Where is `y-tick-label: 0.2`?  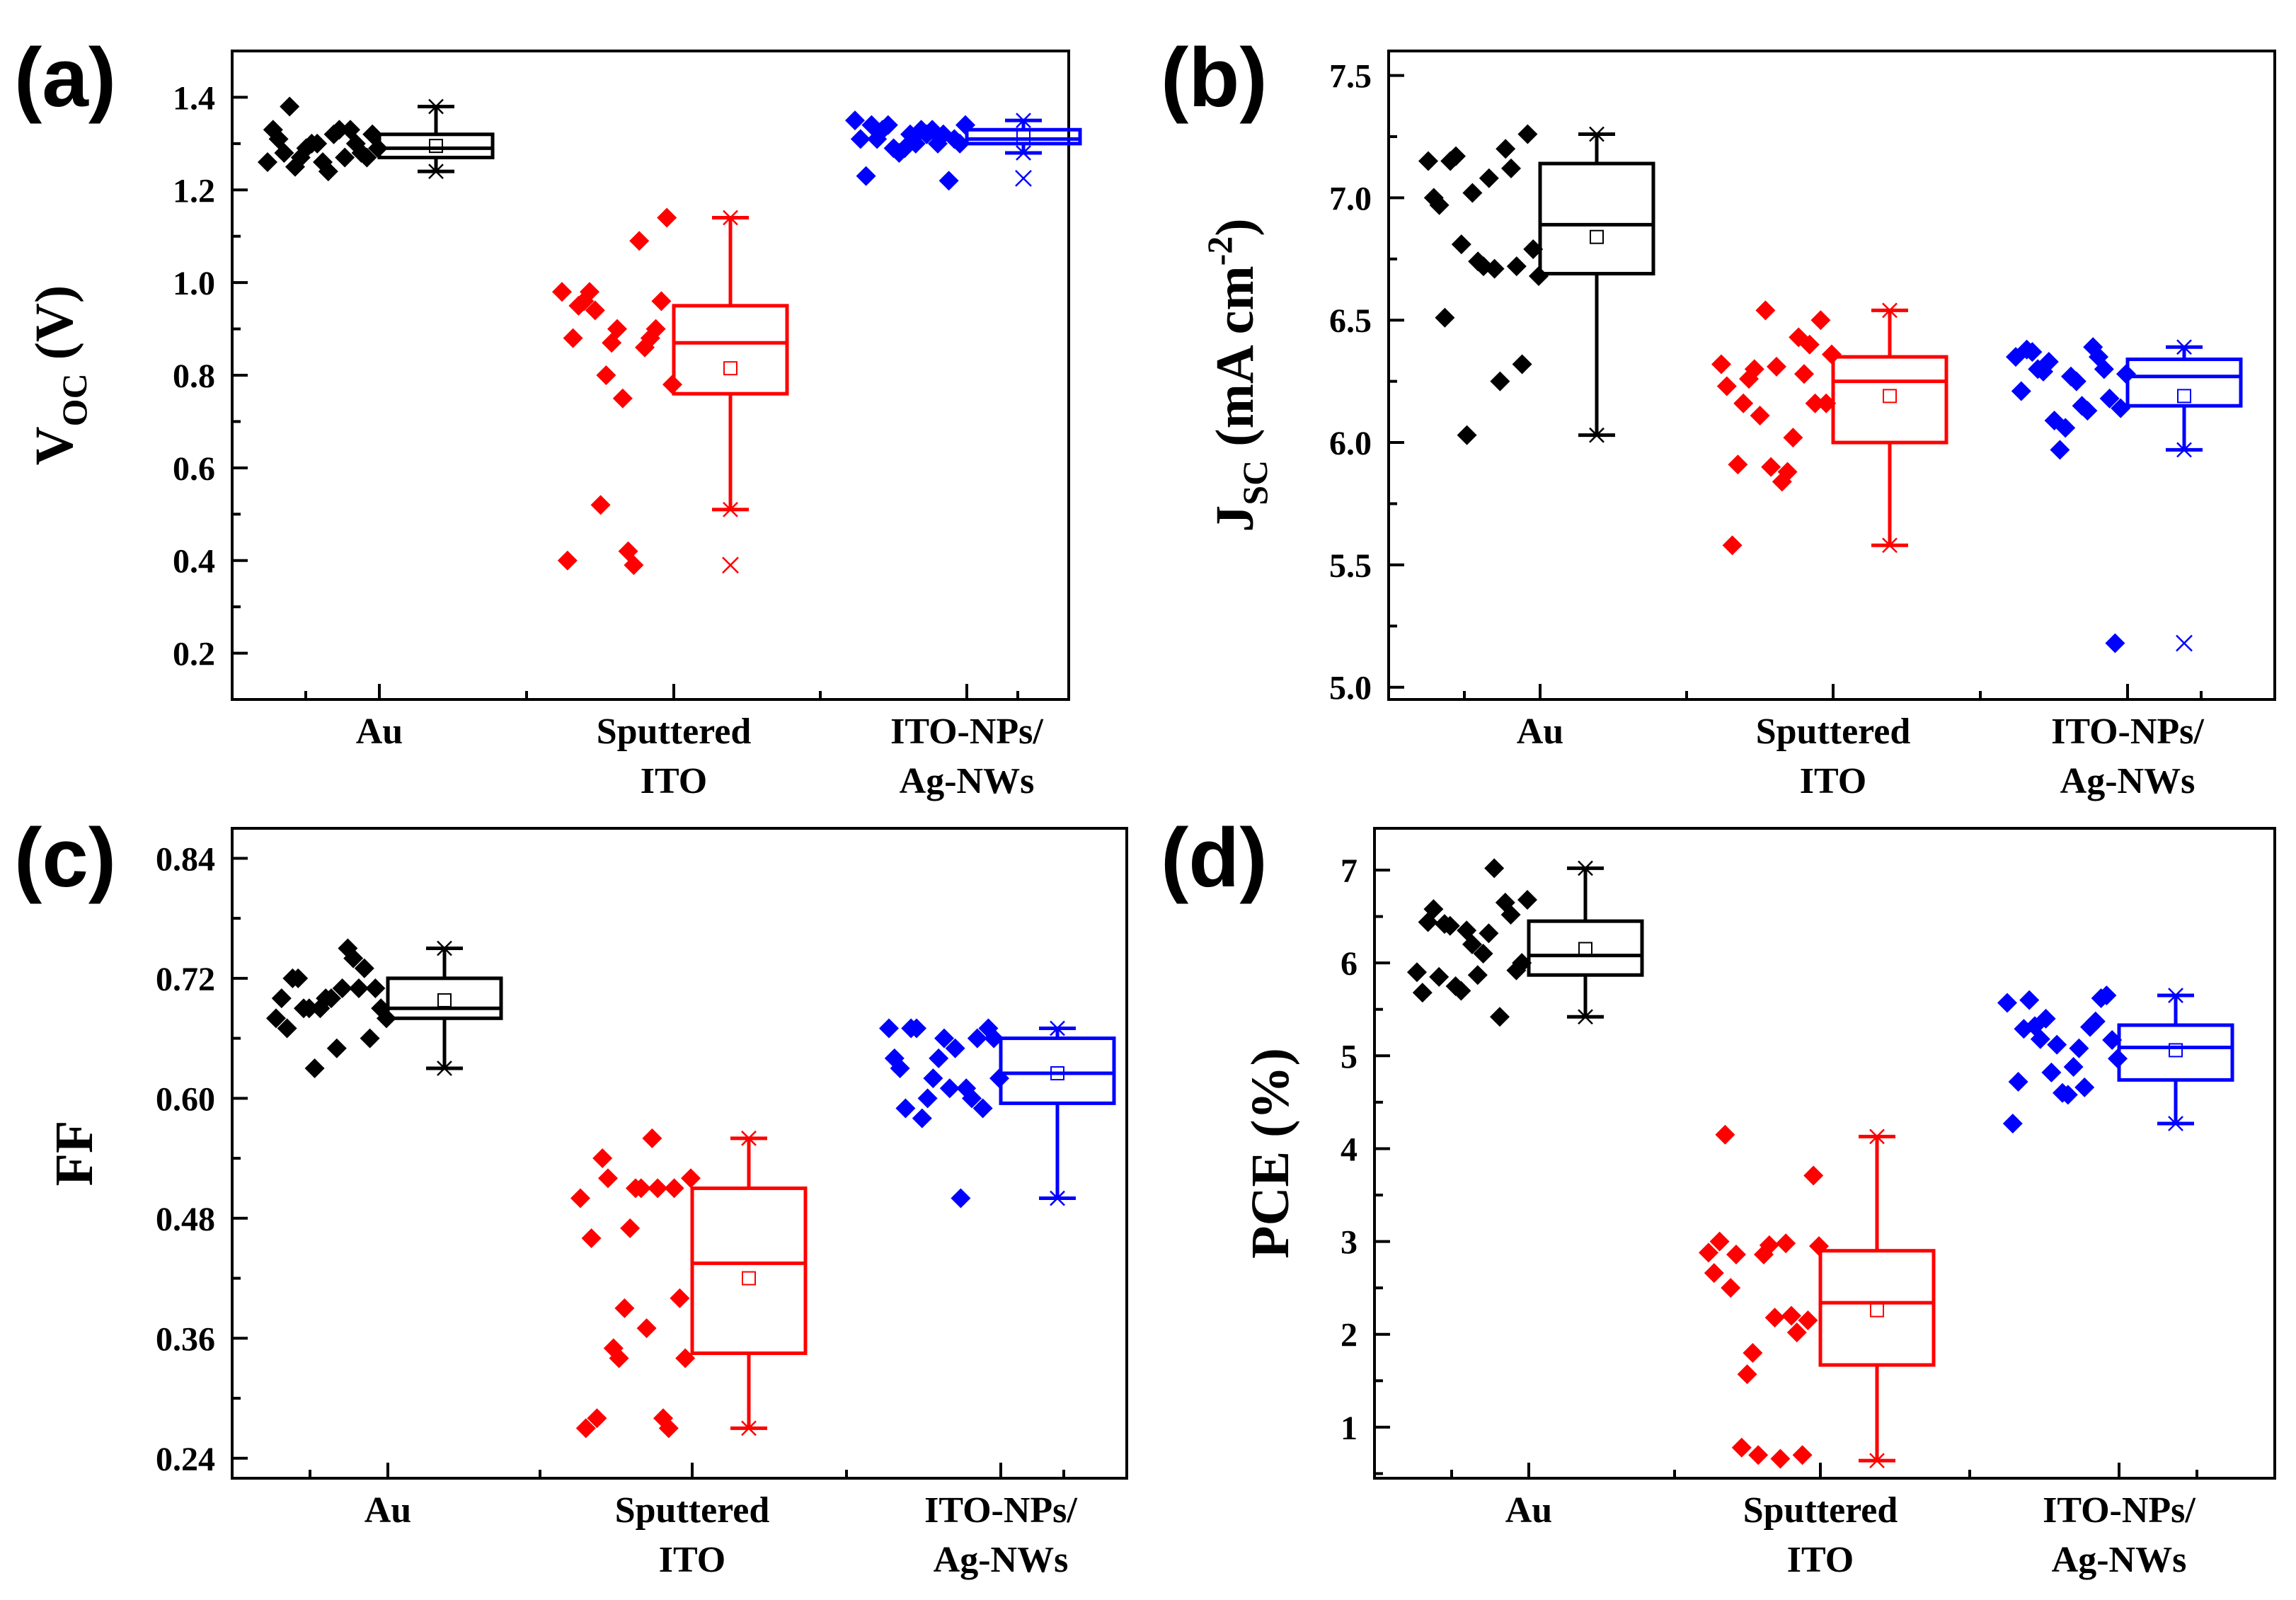
y-tick-label: 0.2 is located at coordinates (194, 654).